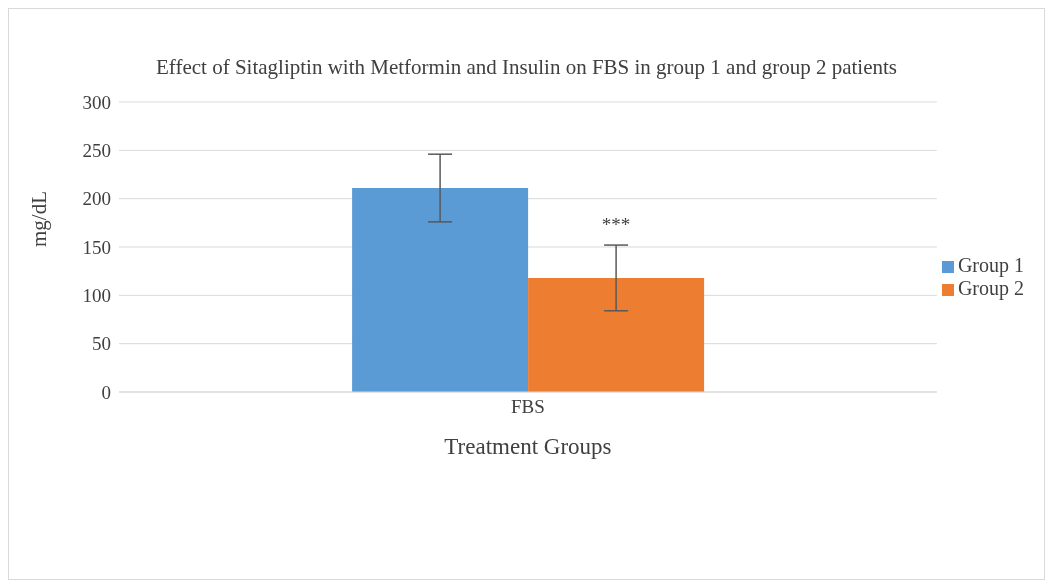  What do you see at coordinates (96, 199) in the screenshot?
I see `y-tick-label: 200` at bounding box center [96, 199].